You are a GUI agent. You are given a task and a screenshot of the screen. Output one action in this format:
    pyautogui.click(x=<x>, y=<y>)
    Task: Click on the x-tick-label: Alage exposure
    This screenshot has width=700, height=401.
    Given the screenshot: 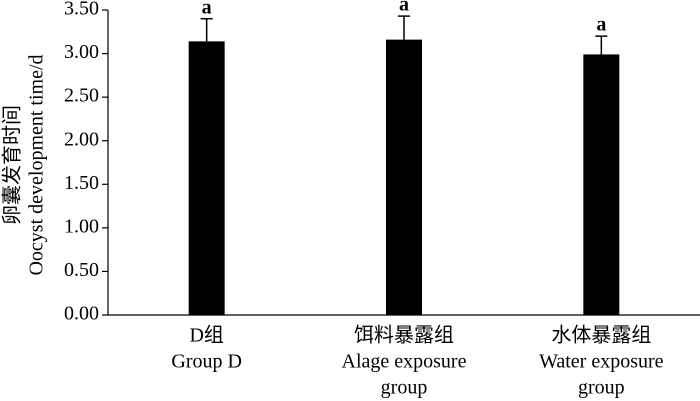 What is the action you would take?
    pyautogui.click(x=404, y=362)
    